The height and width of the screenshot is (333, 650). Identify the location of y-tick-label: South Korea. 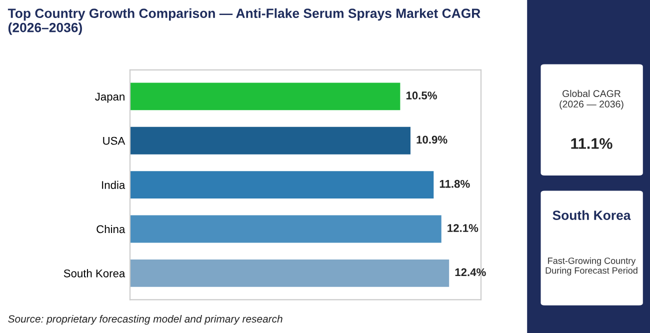
(95, 273).